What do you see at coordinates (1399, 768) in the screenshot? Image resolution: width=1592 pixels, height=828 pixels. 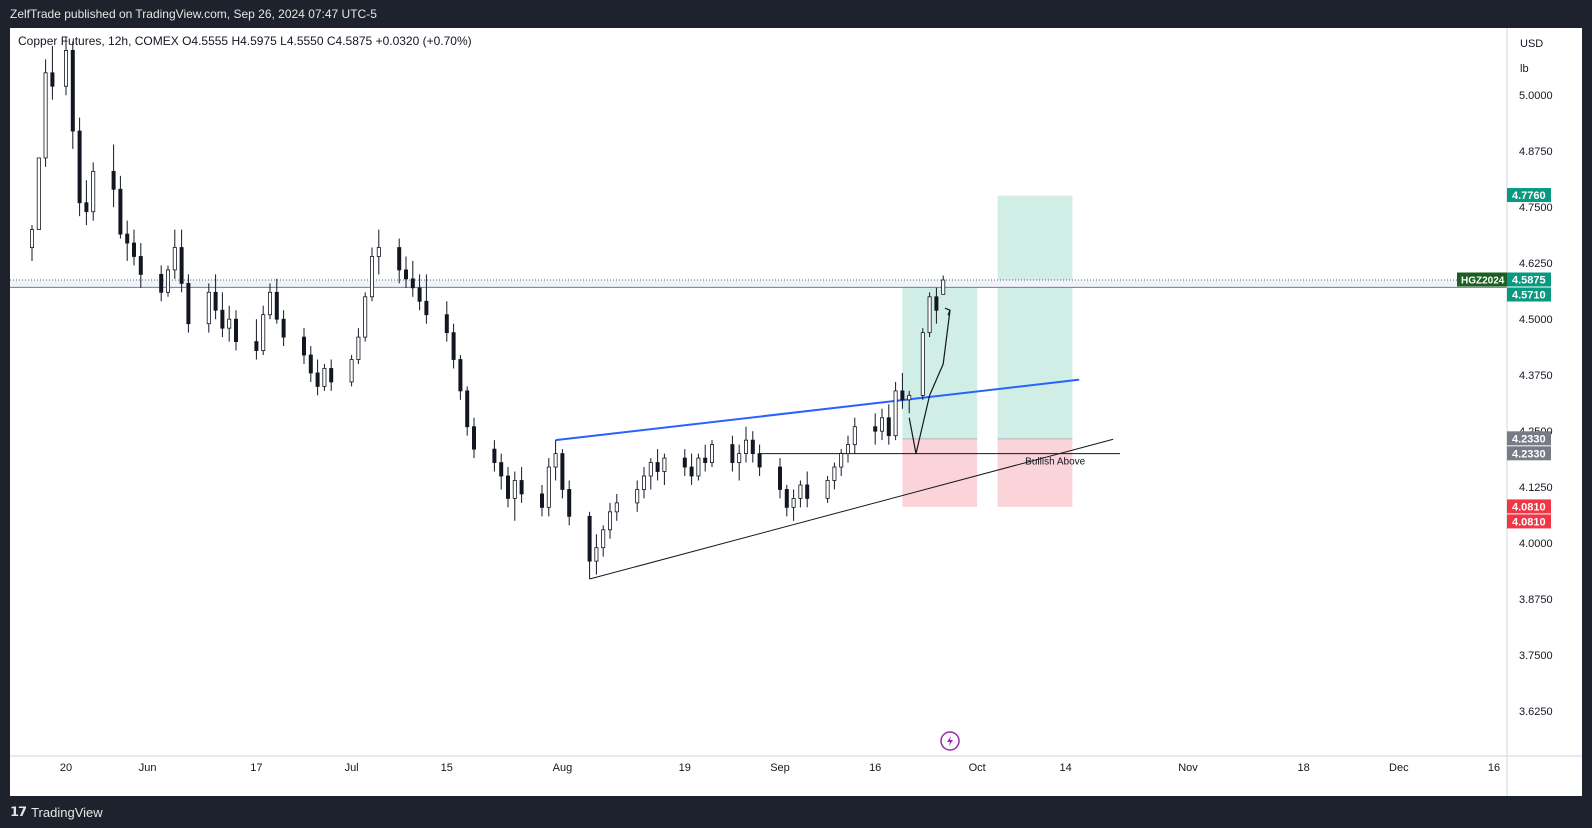 I see `time-tick-label: Dec` at bounding box center [1399, 768].